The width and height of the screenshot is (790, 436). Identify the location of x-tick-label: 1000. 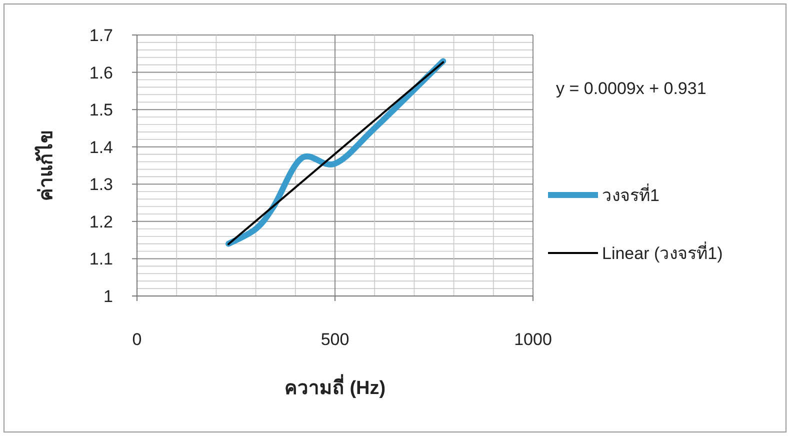
(533, 339).